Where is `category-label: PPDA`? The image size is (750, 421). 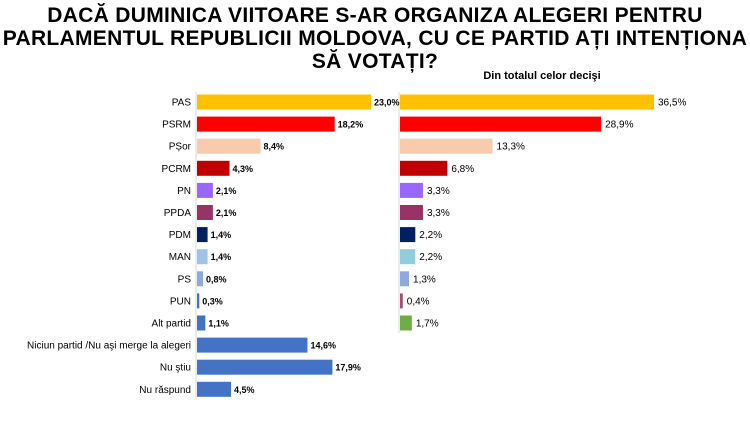 category-label: PPDA is located at coordinates (178, 213).